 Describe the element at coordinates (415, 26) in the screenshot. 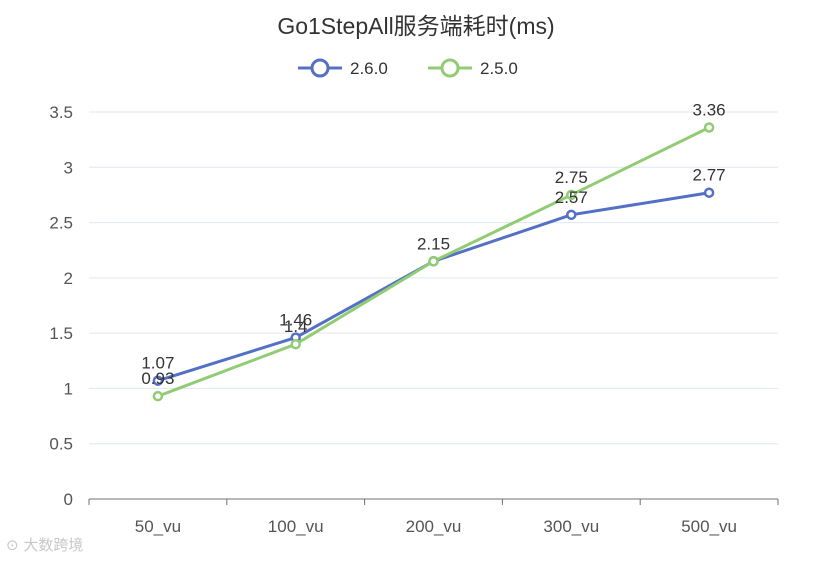

I see `chart-title: Go1StepAll服务端耗时(ms)` at that location.